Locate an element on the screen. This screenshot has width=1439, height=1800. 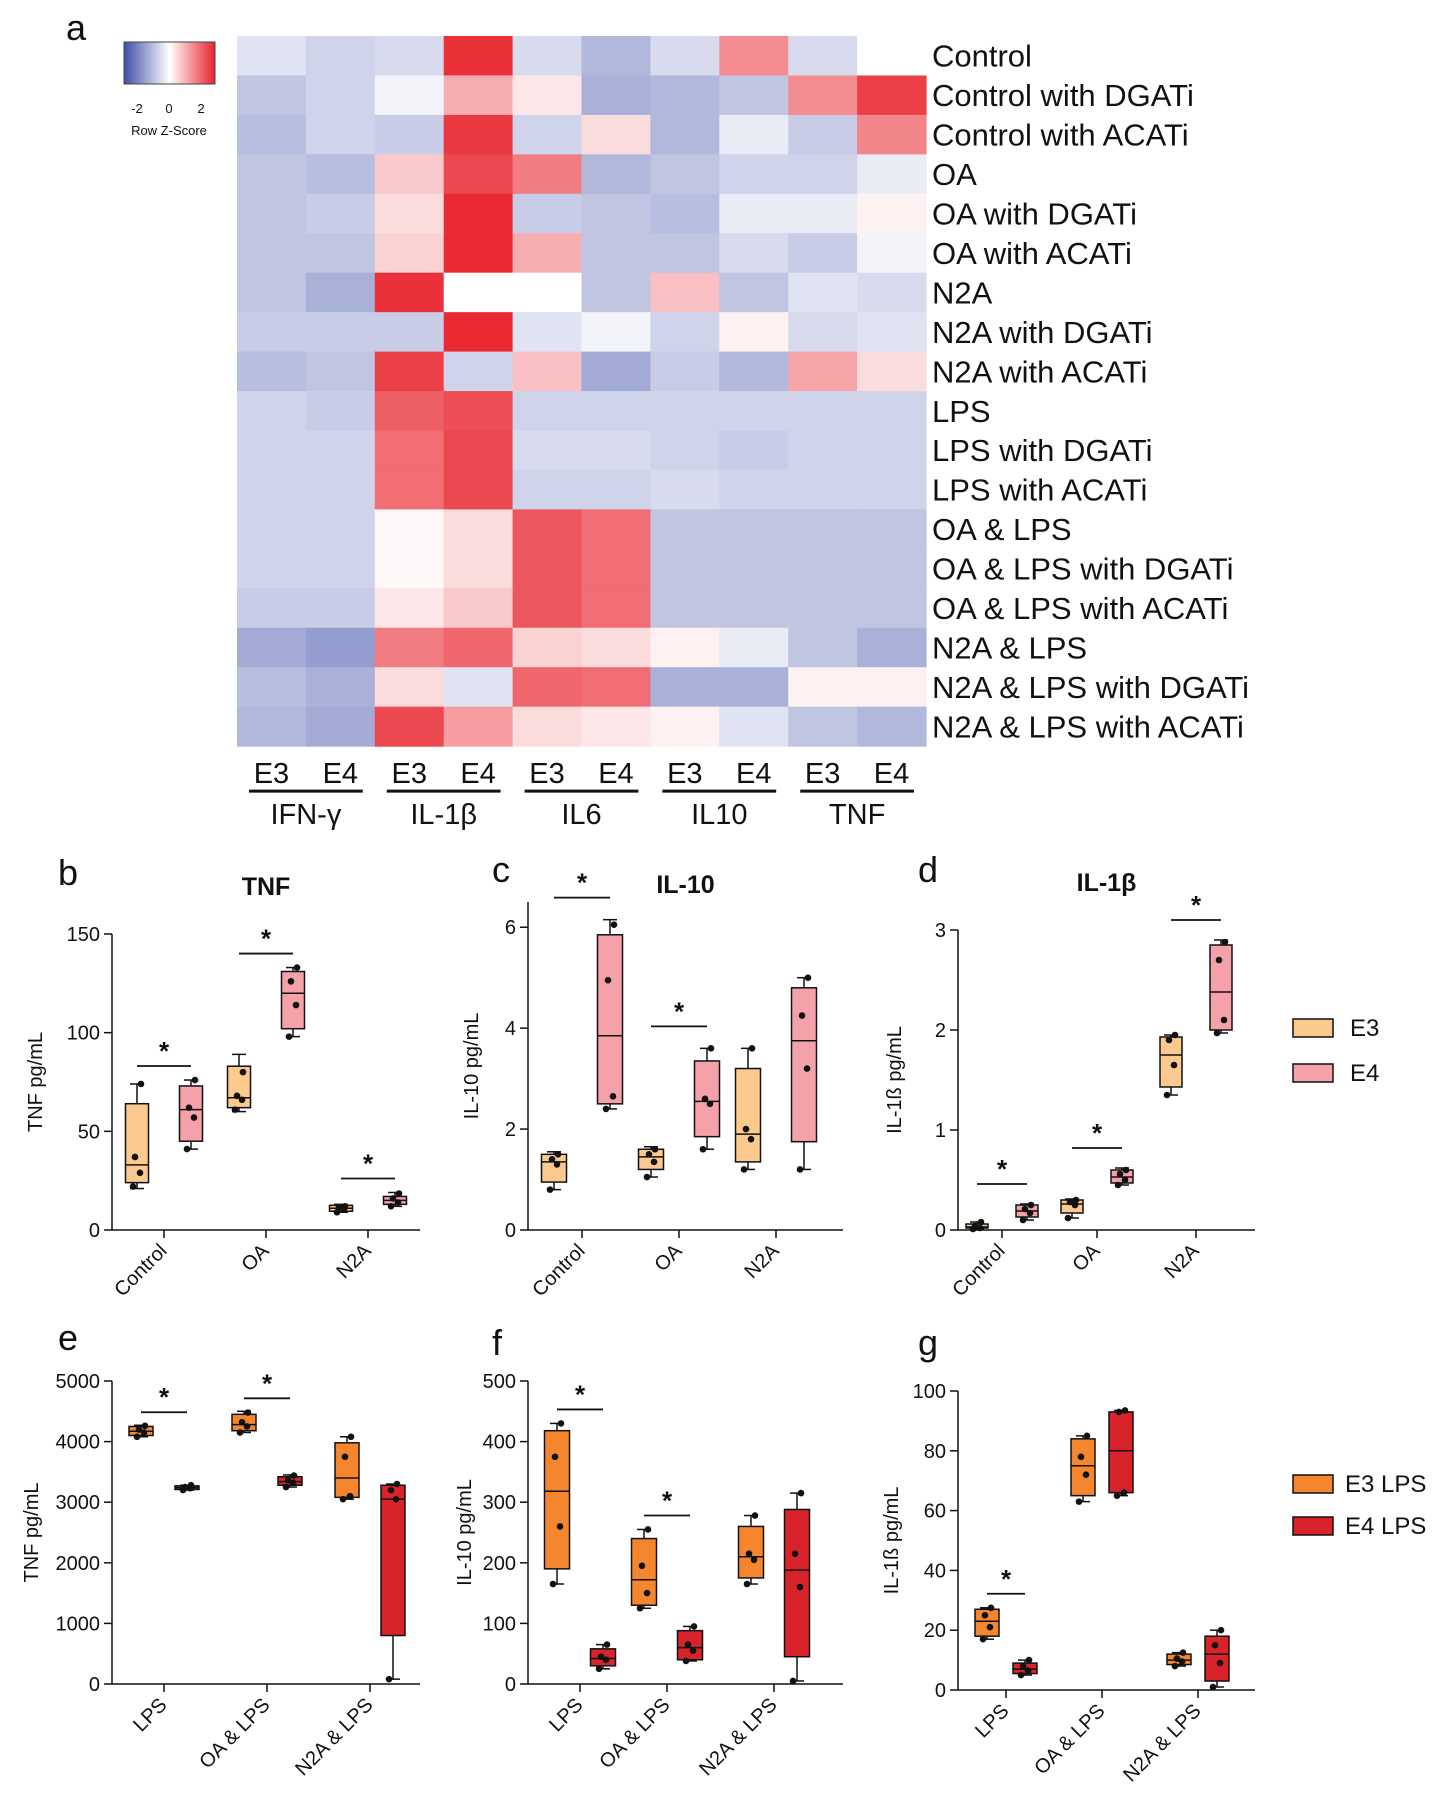
y-tick-label: 300 is located at coordinates (499, 1503).